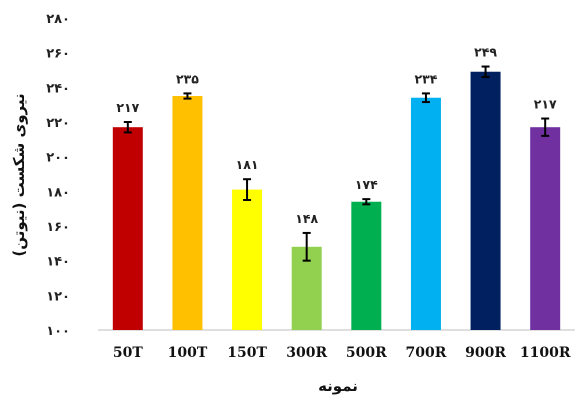 The height and width of the screenshot is (403, 578). I want to click on y-tick-label: ۱۲۰, so click(58, 296).